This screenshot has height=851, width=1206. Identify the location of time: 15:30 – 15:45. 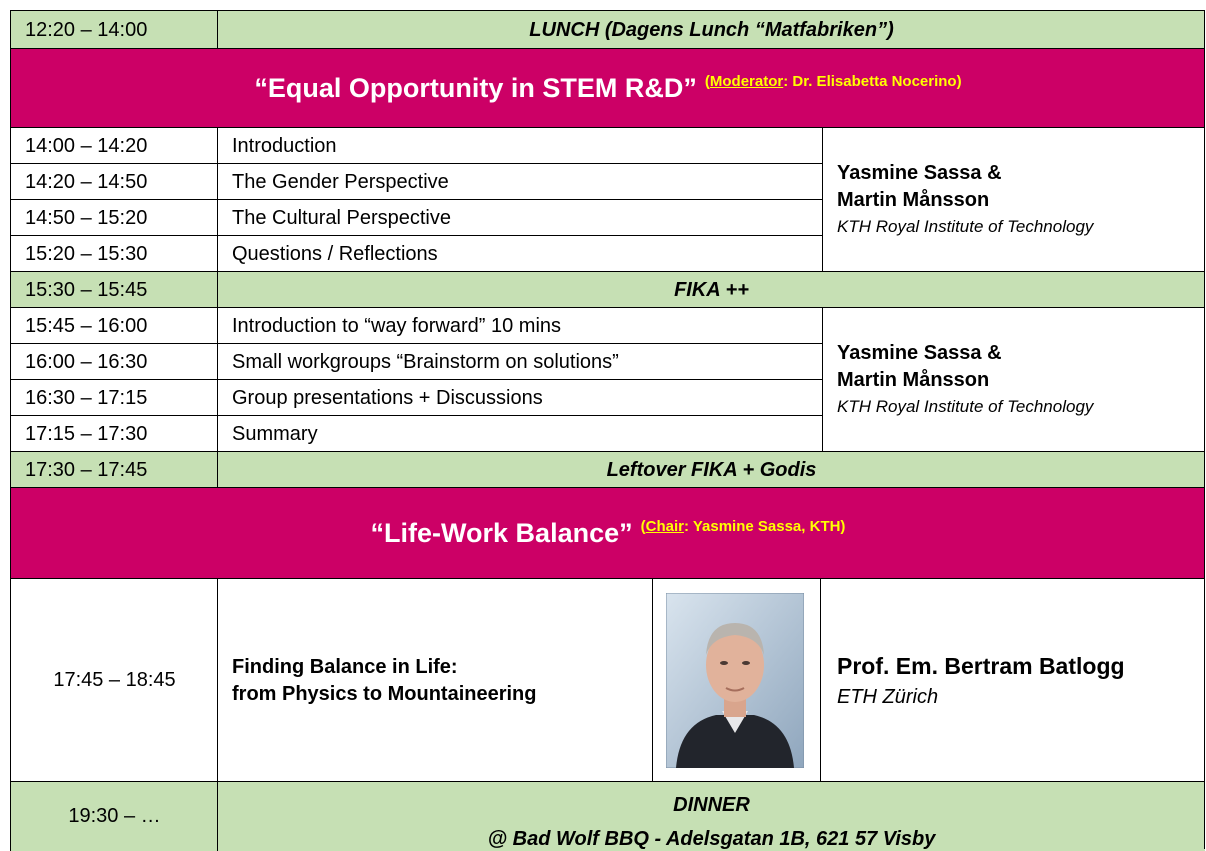
(114, 289).